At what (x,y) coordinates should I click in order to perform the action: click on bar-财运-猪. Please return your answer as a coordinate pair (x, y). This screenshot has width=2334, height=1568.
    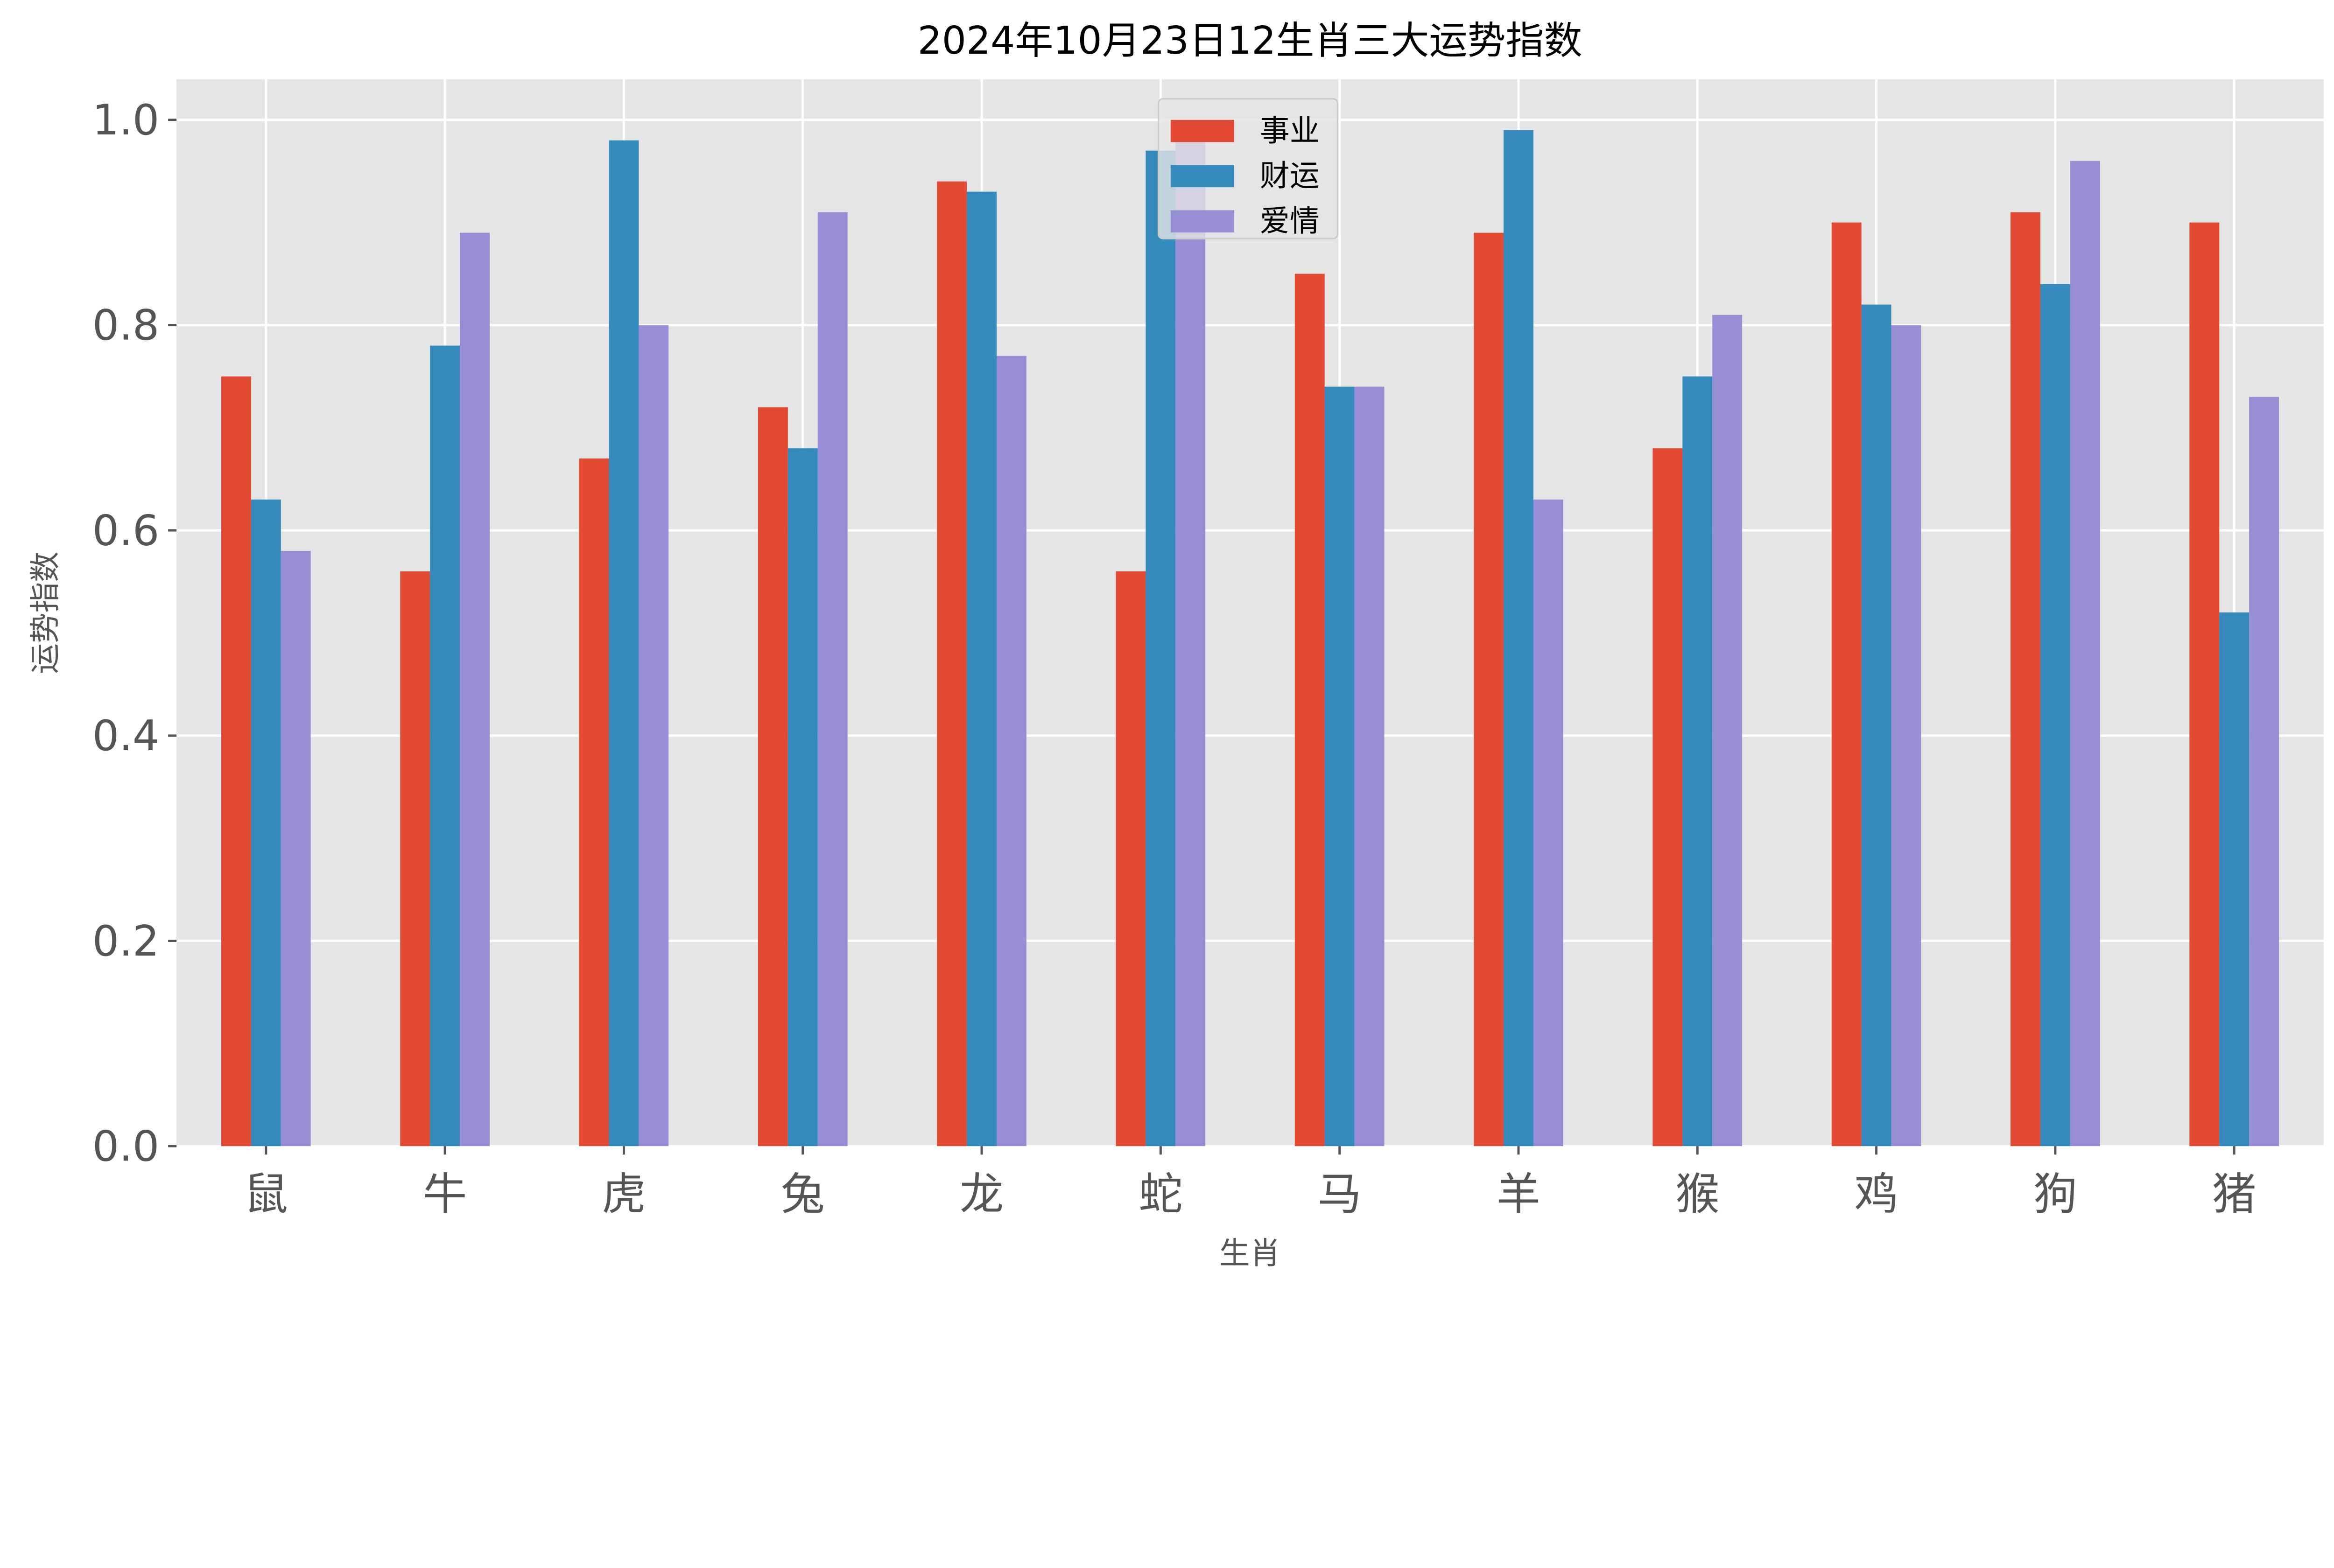
    Looking at the image, I should click on (2234, 879).